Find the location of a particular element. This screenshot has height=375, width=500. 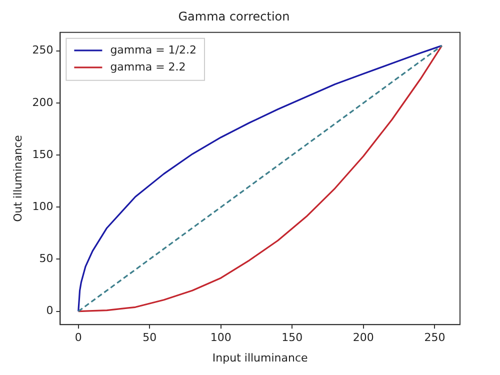

y-tick-label: 250 is located at coordinates (43, 50).